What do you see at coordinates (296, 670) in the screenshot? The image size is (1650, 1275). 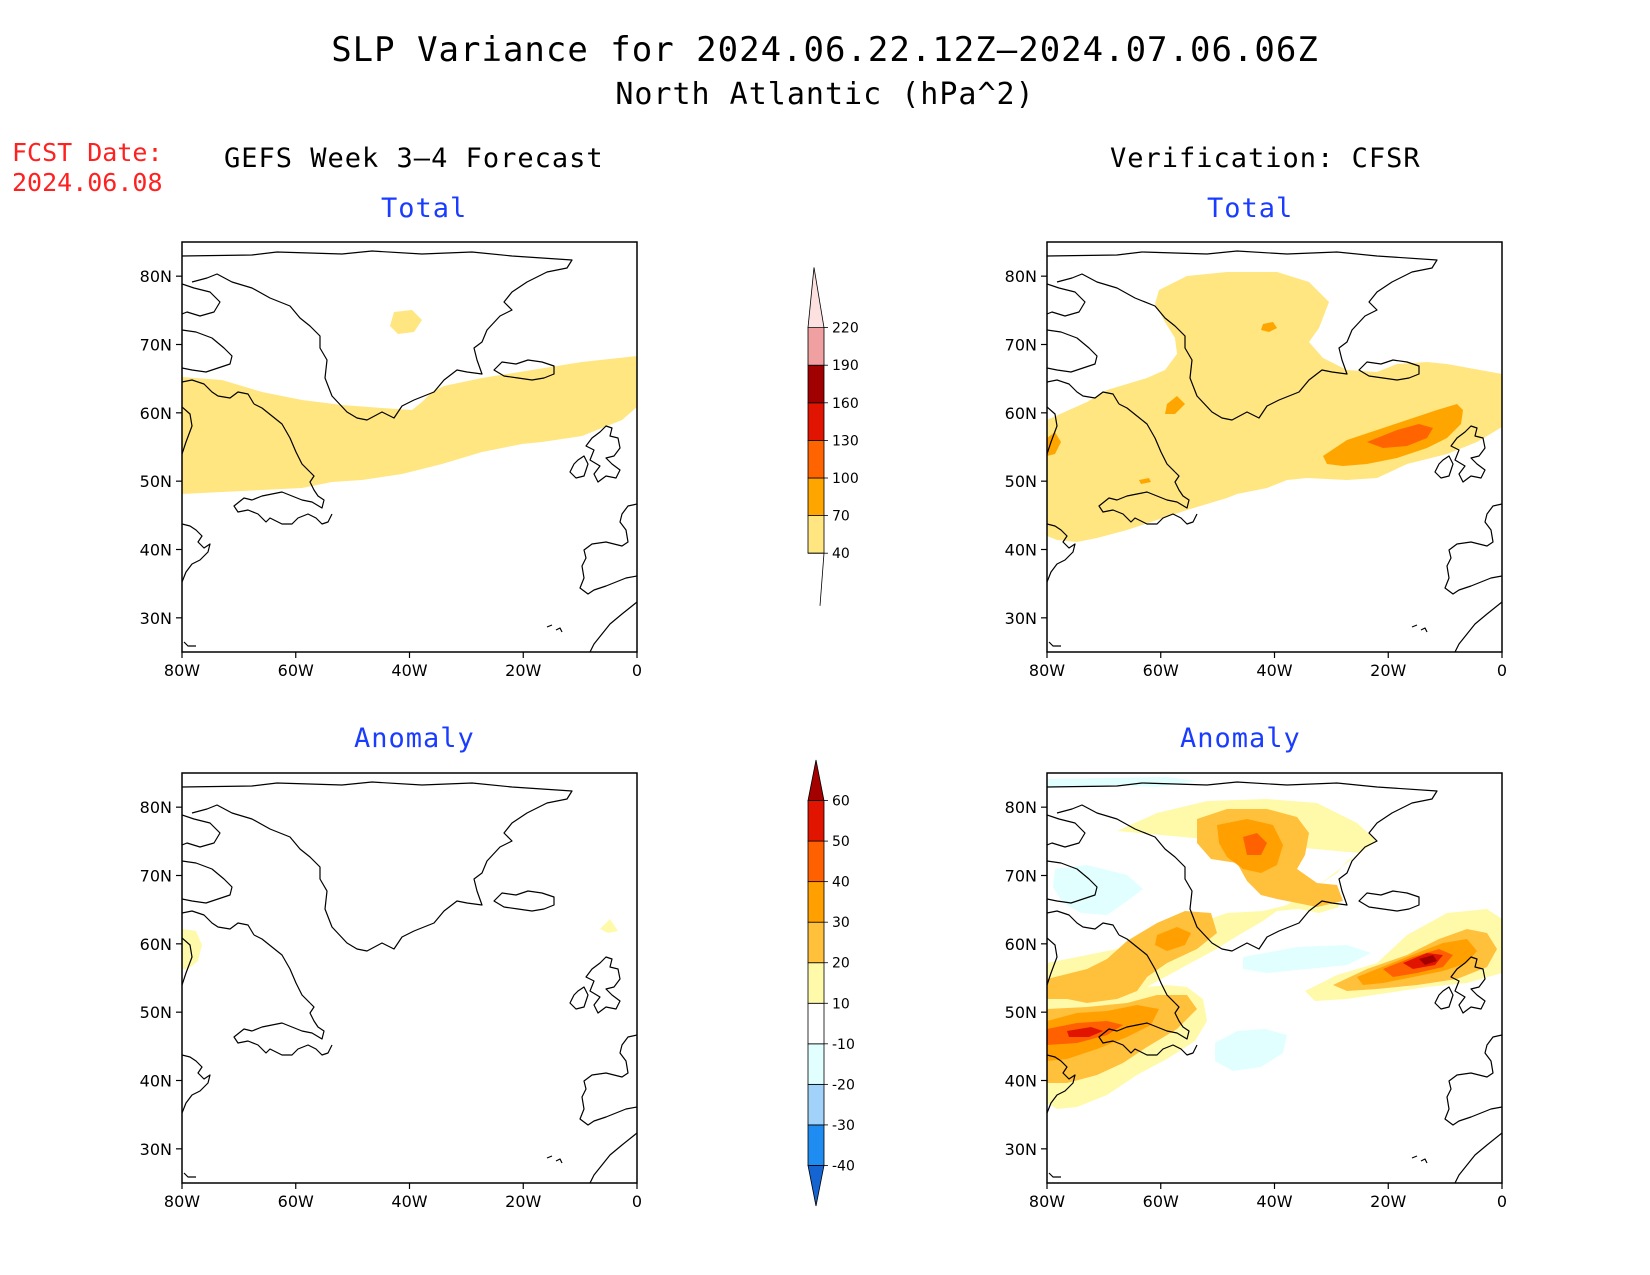 I see `gefs-total-lon-label: 60W` at bounding box center [296, 670].